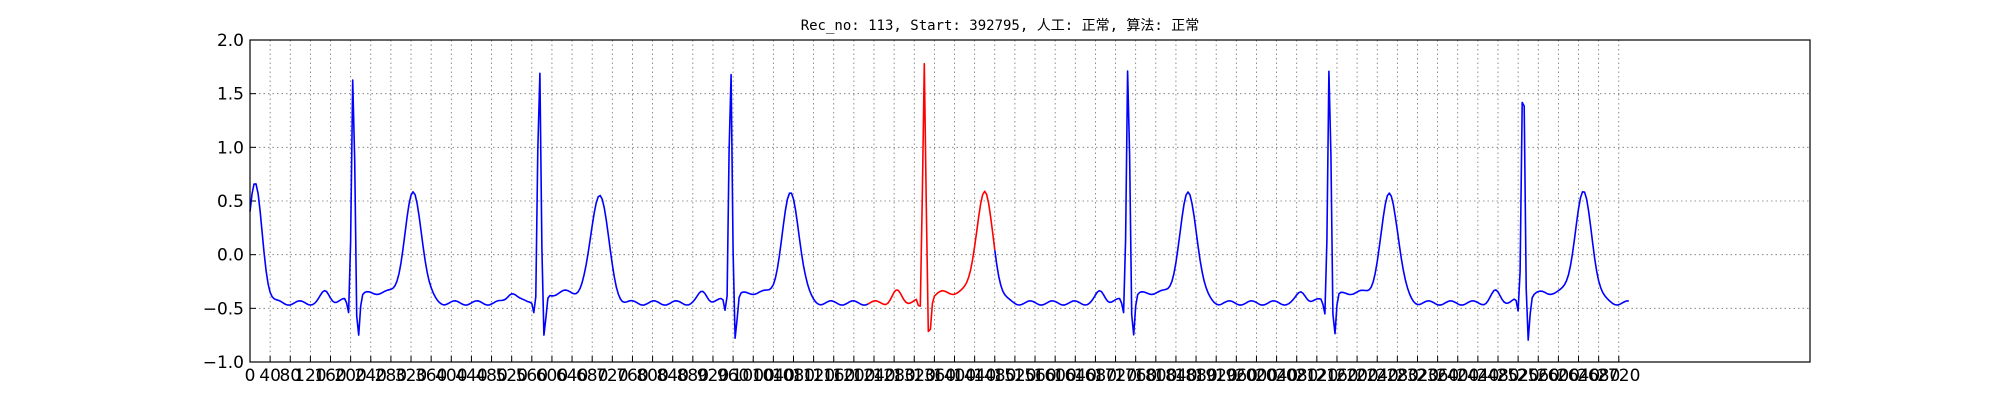 The width and height of the screenshot is (2000, 400). I want to click on x-tick-label: 160, so click(330, 376).